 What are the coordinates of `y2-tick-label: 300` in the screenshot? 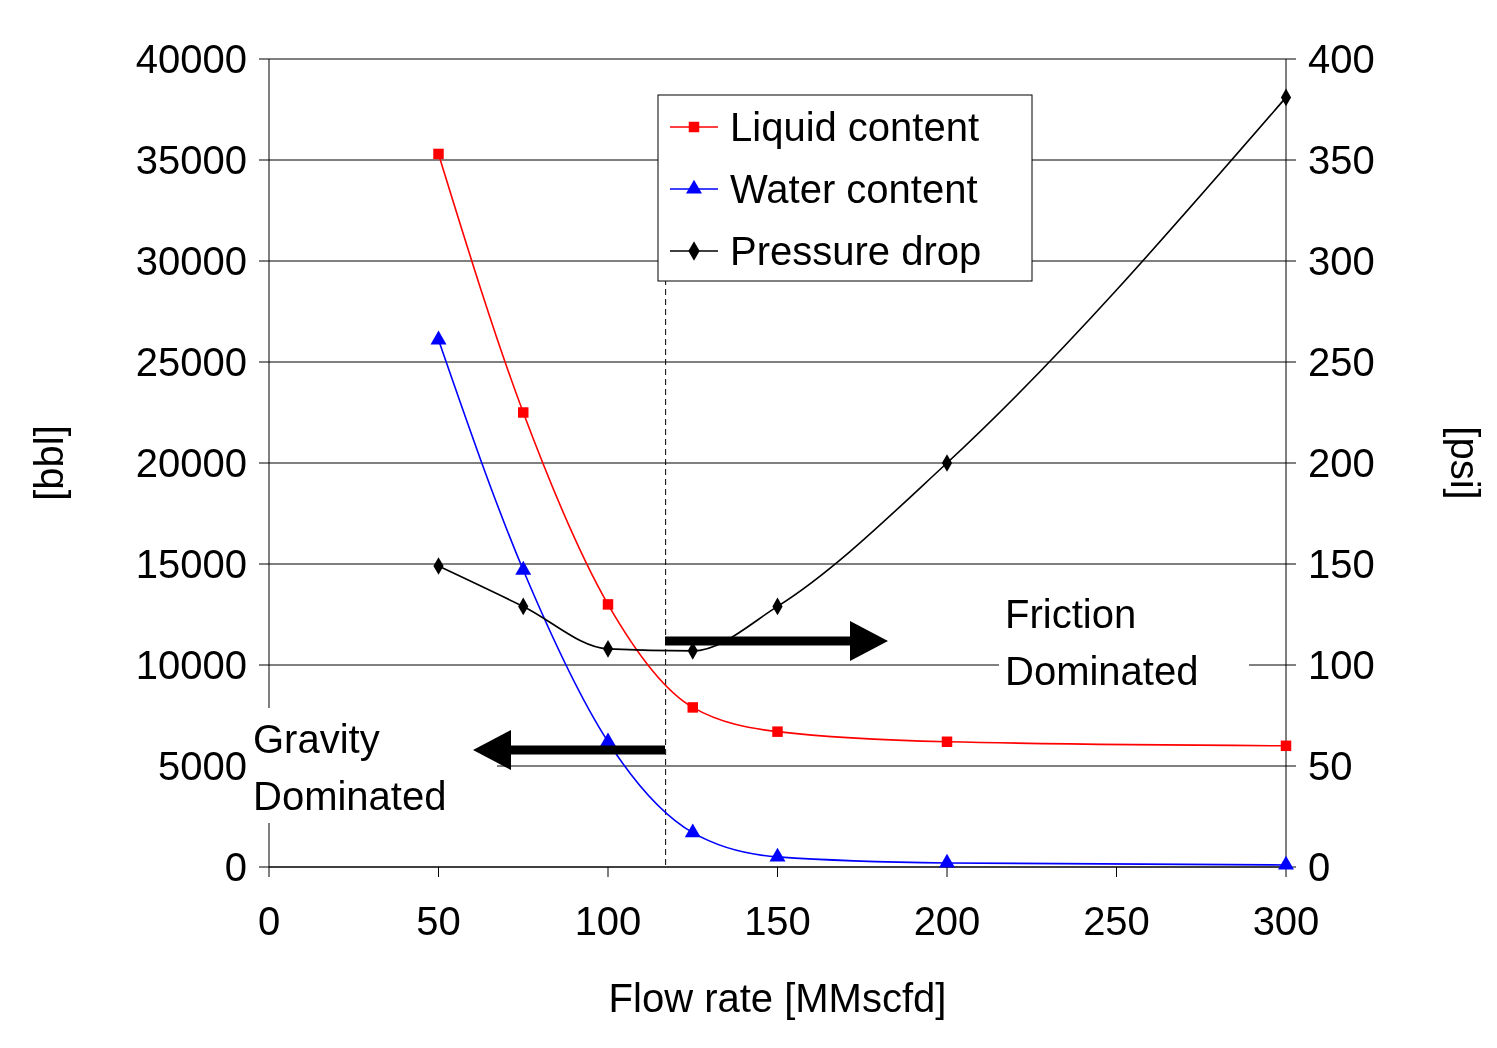 It's located at (1341, 261).